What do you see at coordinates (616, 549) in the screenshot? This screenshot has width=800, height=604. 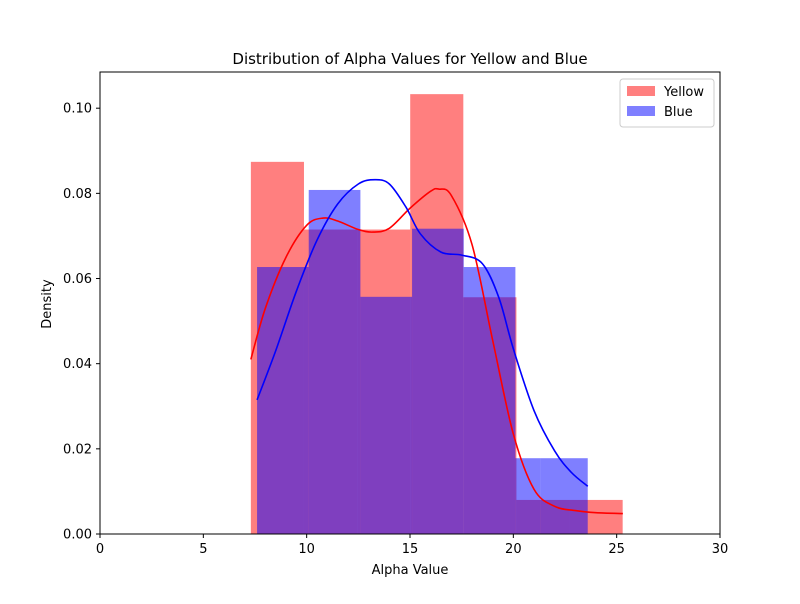 I see `x-tick-label: 25` at bounding box center [616, 549].